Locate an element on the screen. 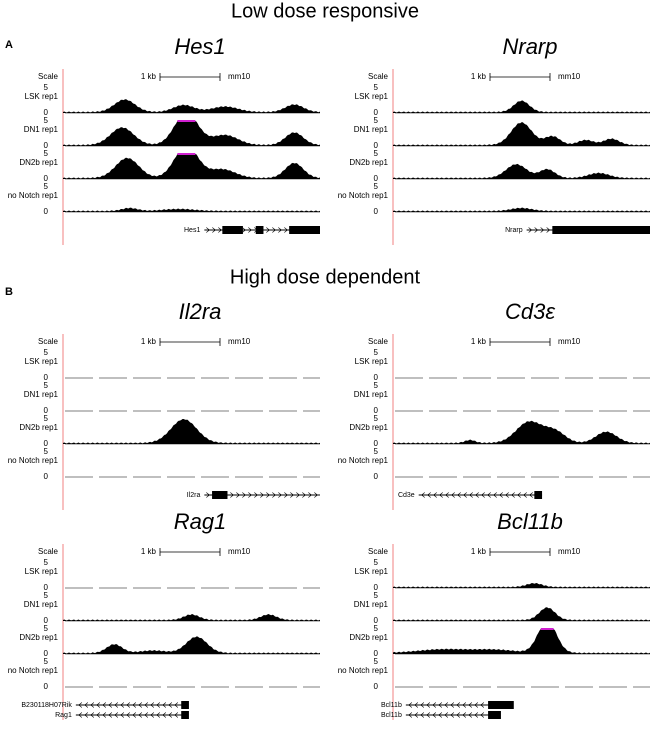 The width and height of the screenshot is (650, 736). gene-annotation: Bcl11b is located at coordinates (391, 705).